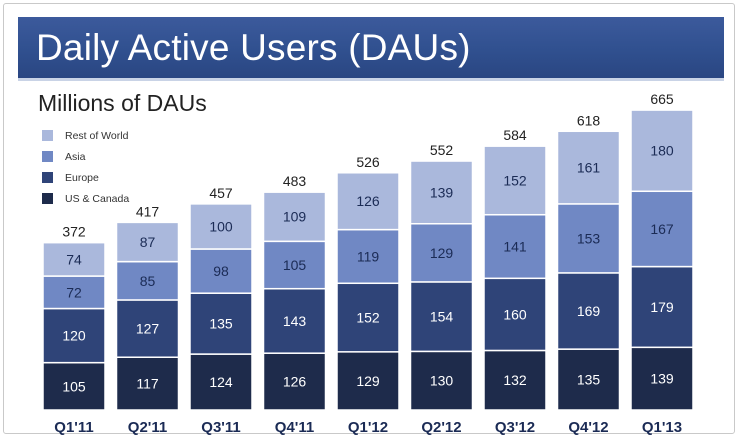 The width and height of the screenshot is (738, 436). Describe the element at coordinates (589, 120) in the screenshot. I see `total-label: 618` at that location.